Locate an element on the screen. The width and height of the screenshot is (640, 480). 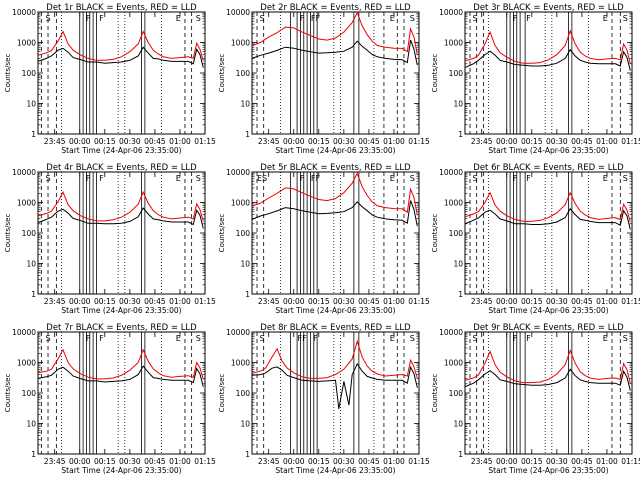
interval-annotation: FF is located at coordinates (302, 338).